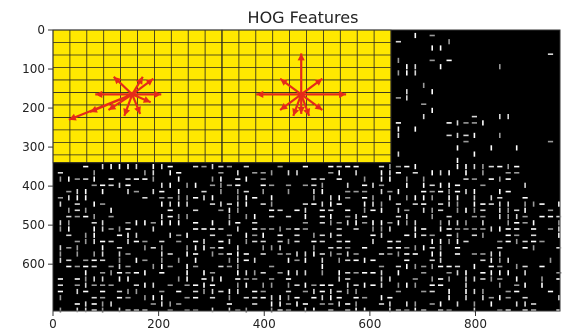 The image size is (567, 328). I want to click on y-axis: 0 100 200 300 400 500 600, so click(37, 147).